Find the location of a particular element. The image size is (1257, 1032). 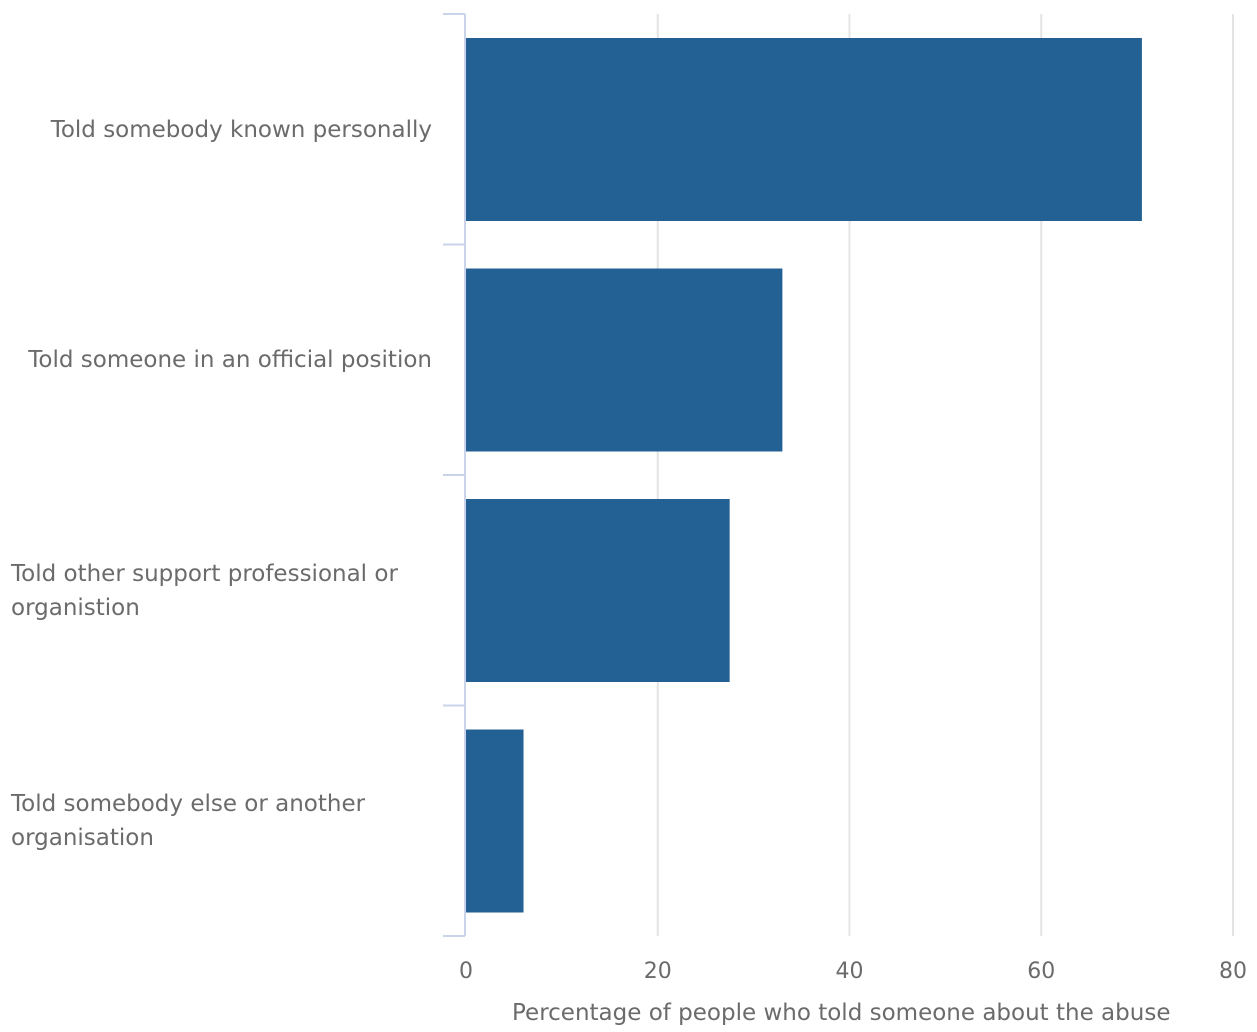

category-label: Told someone in an official position is located at coordinates (230, 360).